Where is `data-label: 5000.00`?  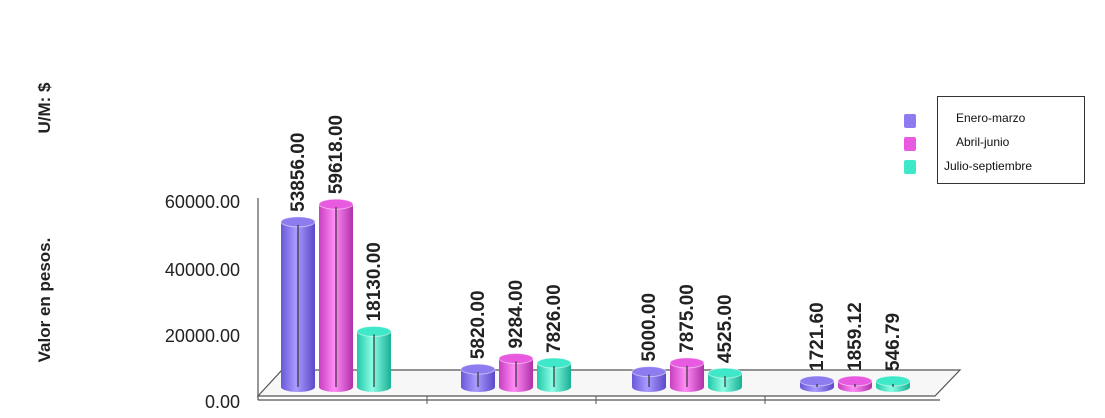 data-label: 5000.00 is located at coordinates (649, 327).